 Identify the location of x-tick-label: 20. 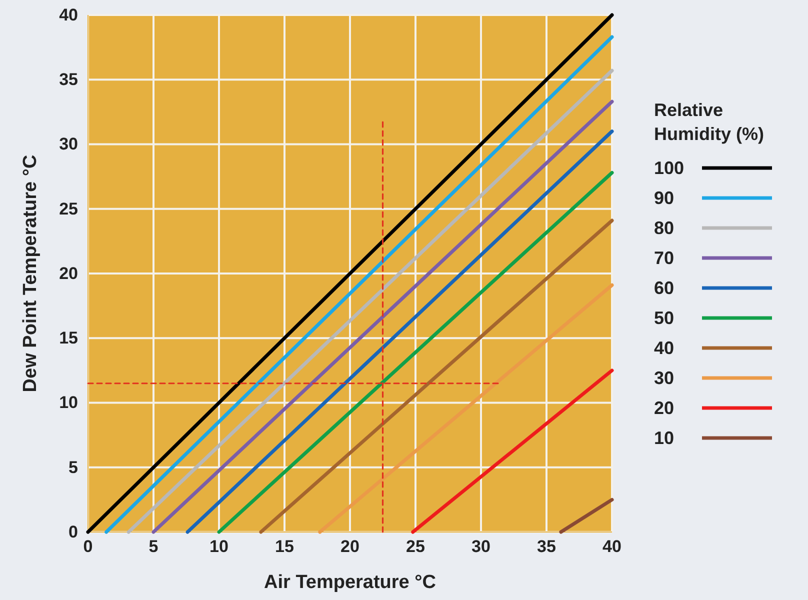
(350, 546).